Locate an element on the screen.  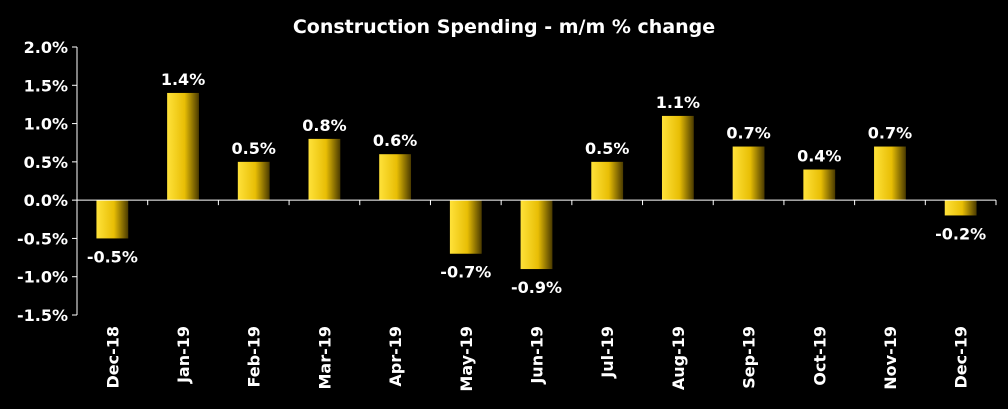
data-label: 1.4% is located at coordinates (183, 79).